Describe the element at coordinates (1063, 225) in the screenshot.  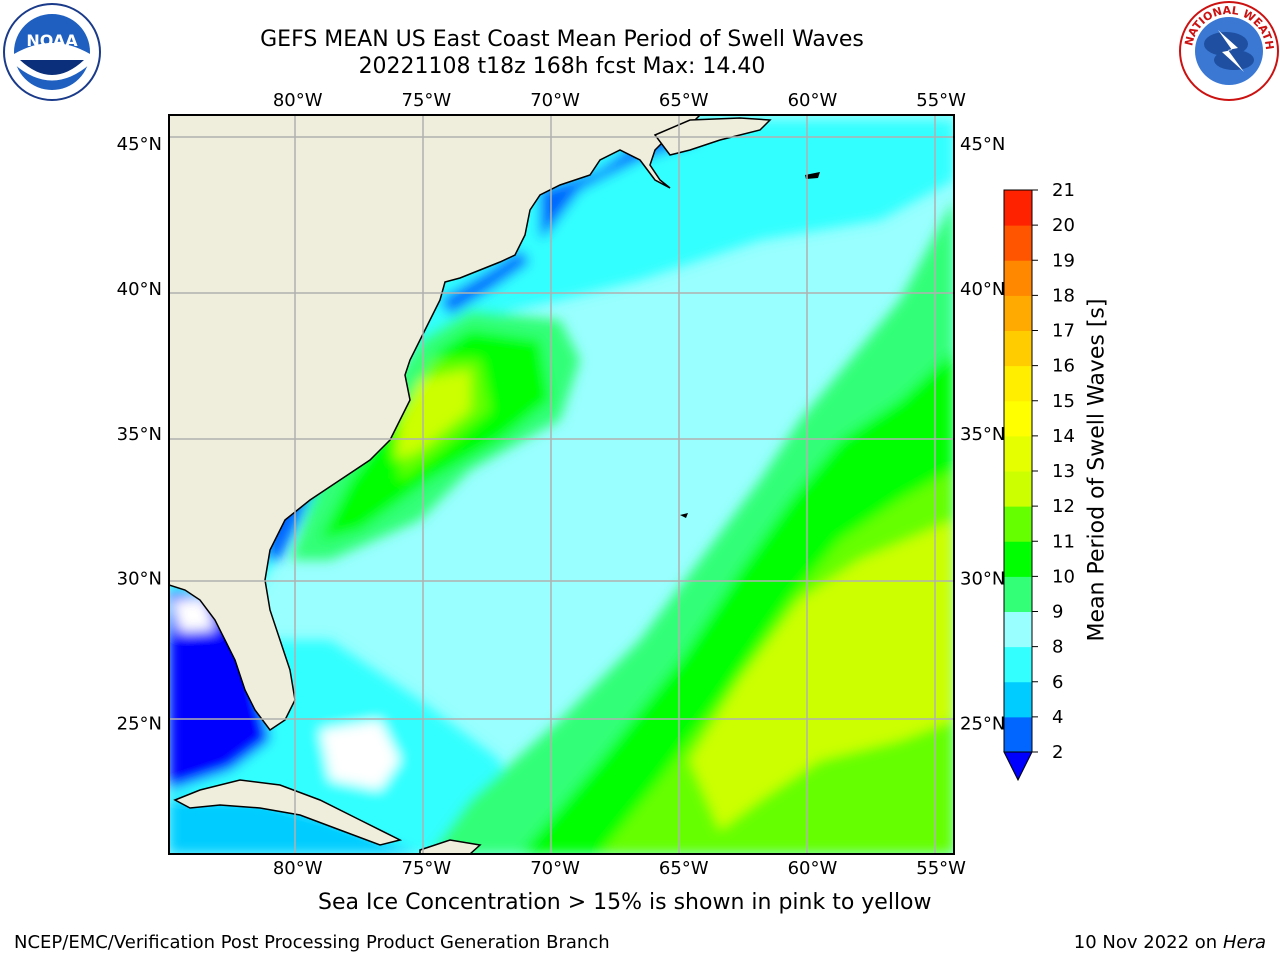
I see `colorbar-tick-label: 20` at that location.